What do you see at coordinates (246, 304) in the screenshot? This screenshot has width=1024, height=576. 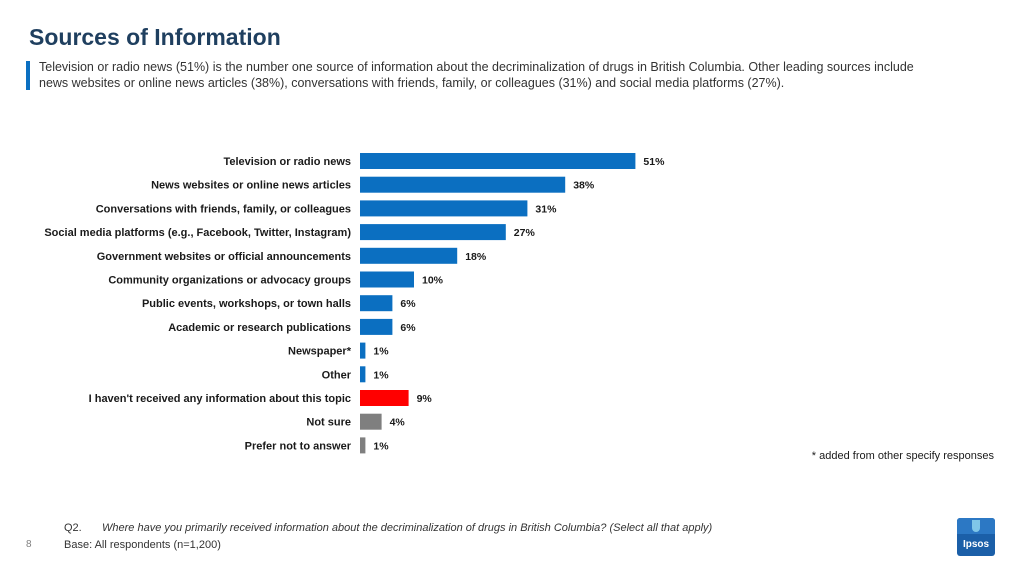 I see `category-label: Public events, workshops, or town halls` at bounding box center [246, 304].